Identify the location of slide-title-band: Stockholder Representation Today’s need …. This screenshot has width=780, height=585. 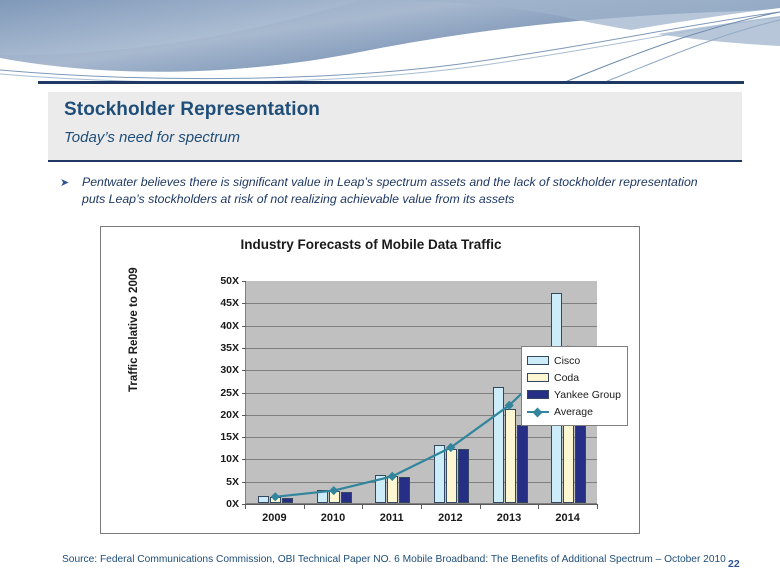
(395, 127).